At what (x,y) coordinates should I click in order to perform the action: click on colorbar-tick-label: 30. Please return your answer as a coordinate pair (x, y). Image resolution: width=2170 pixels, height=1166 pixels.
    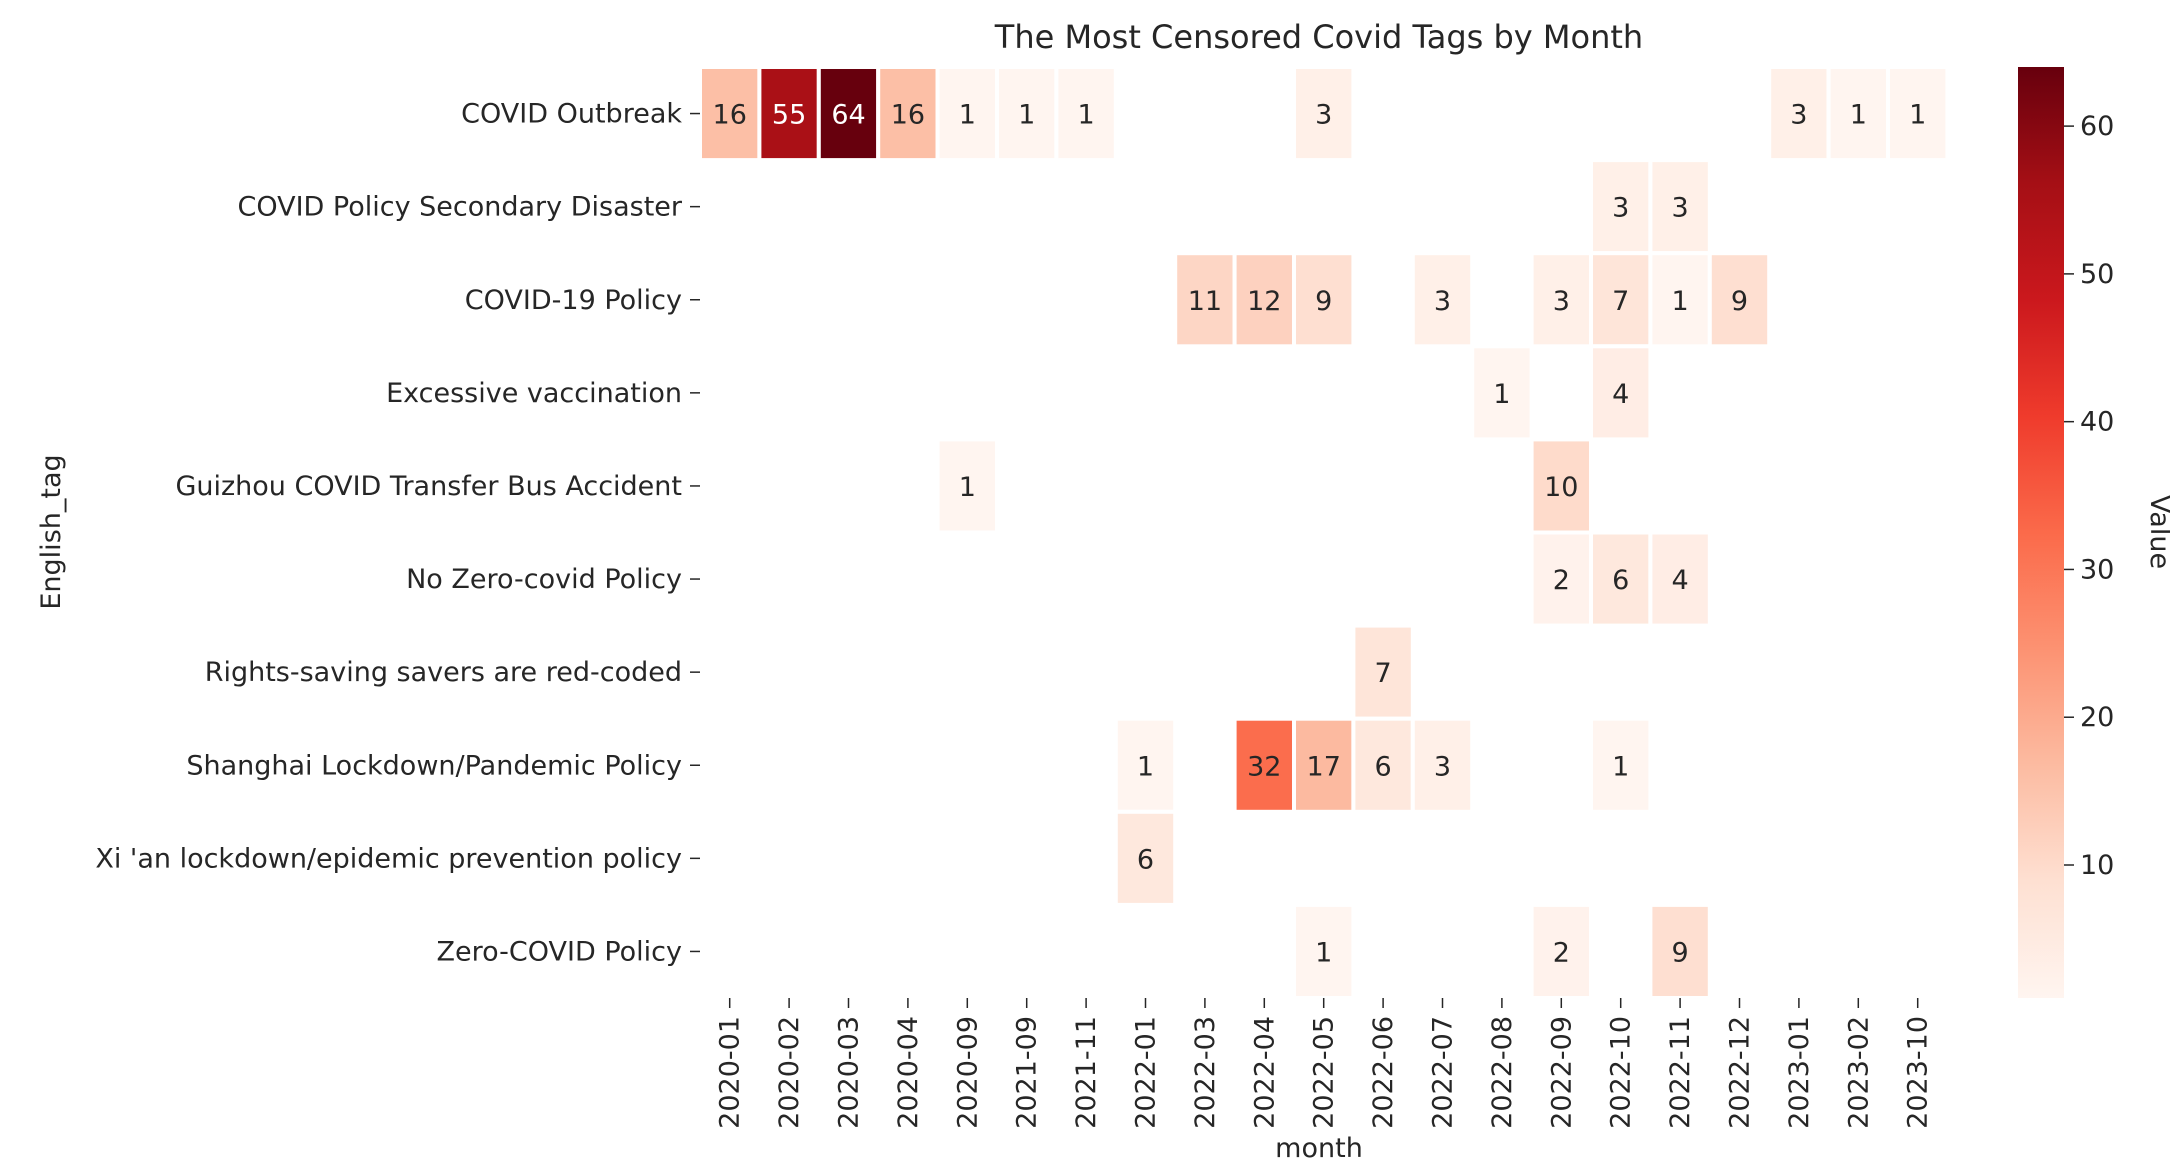
    Looking at the image, I should click on (2097, 569).